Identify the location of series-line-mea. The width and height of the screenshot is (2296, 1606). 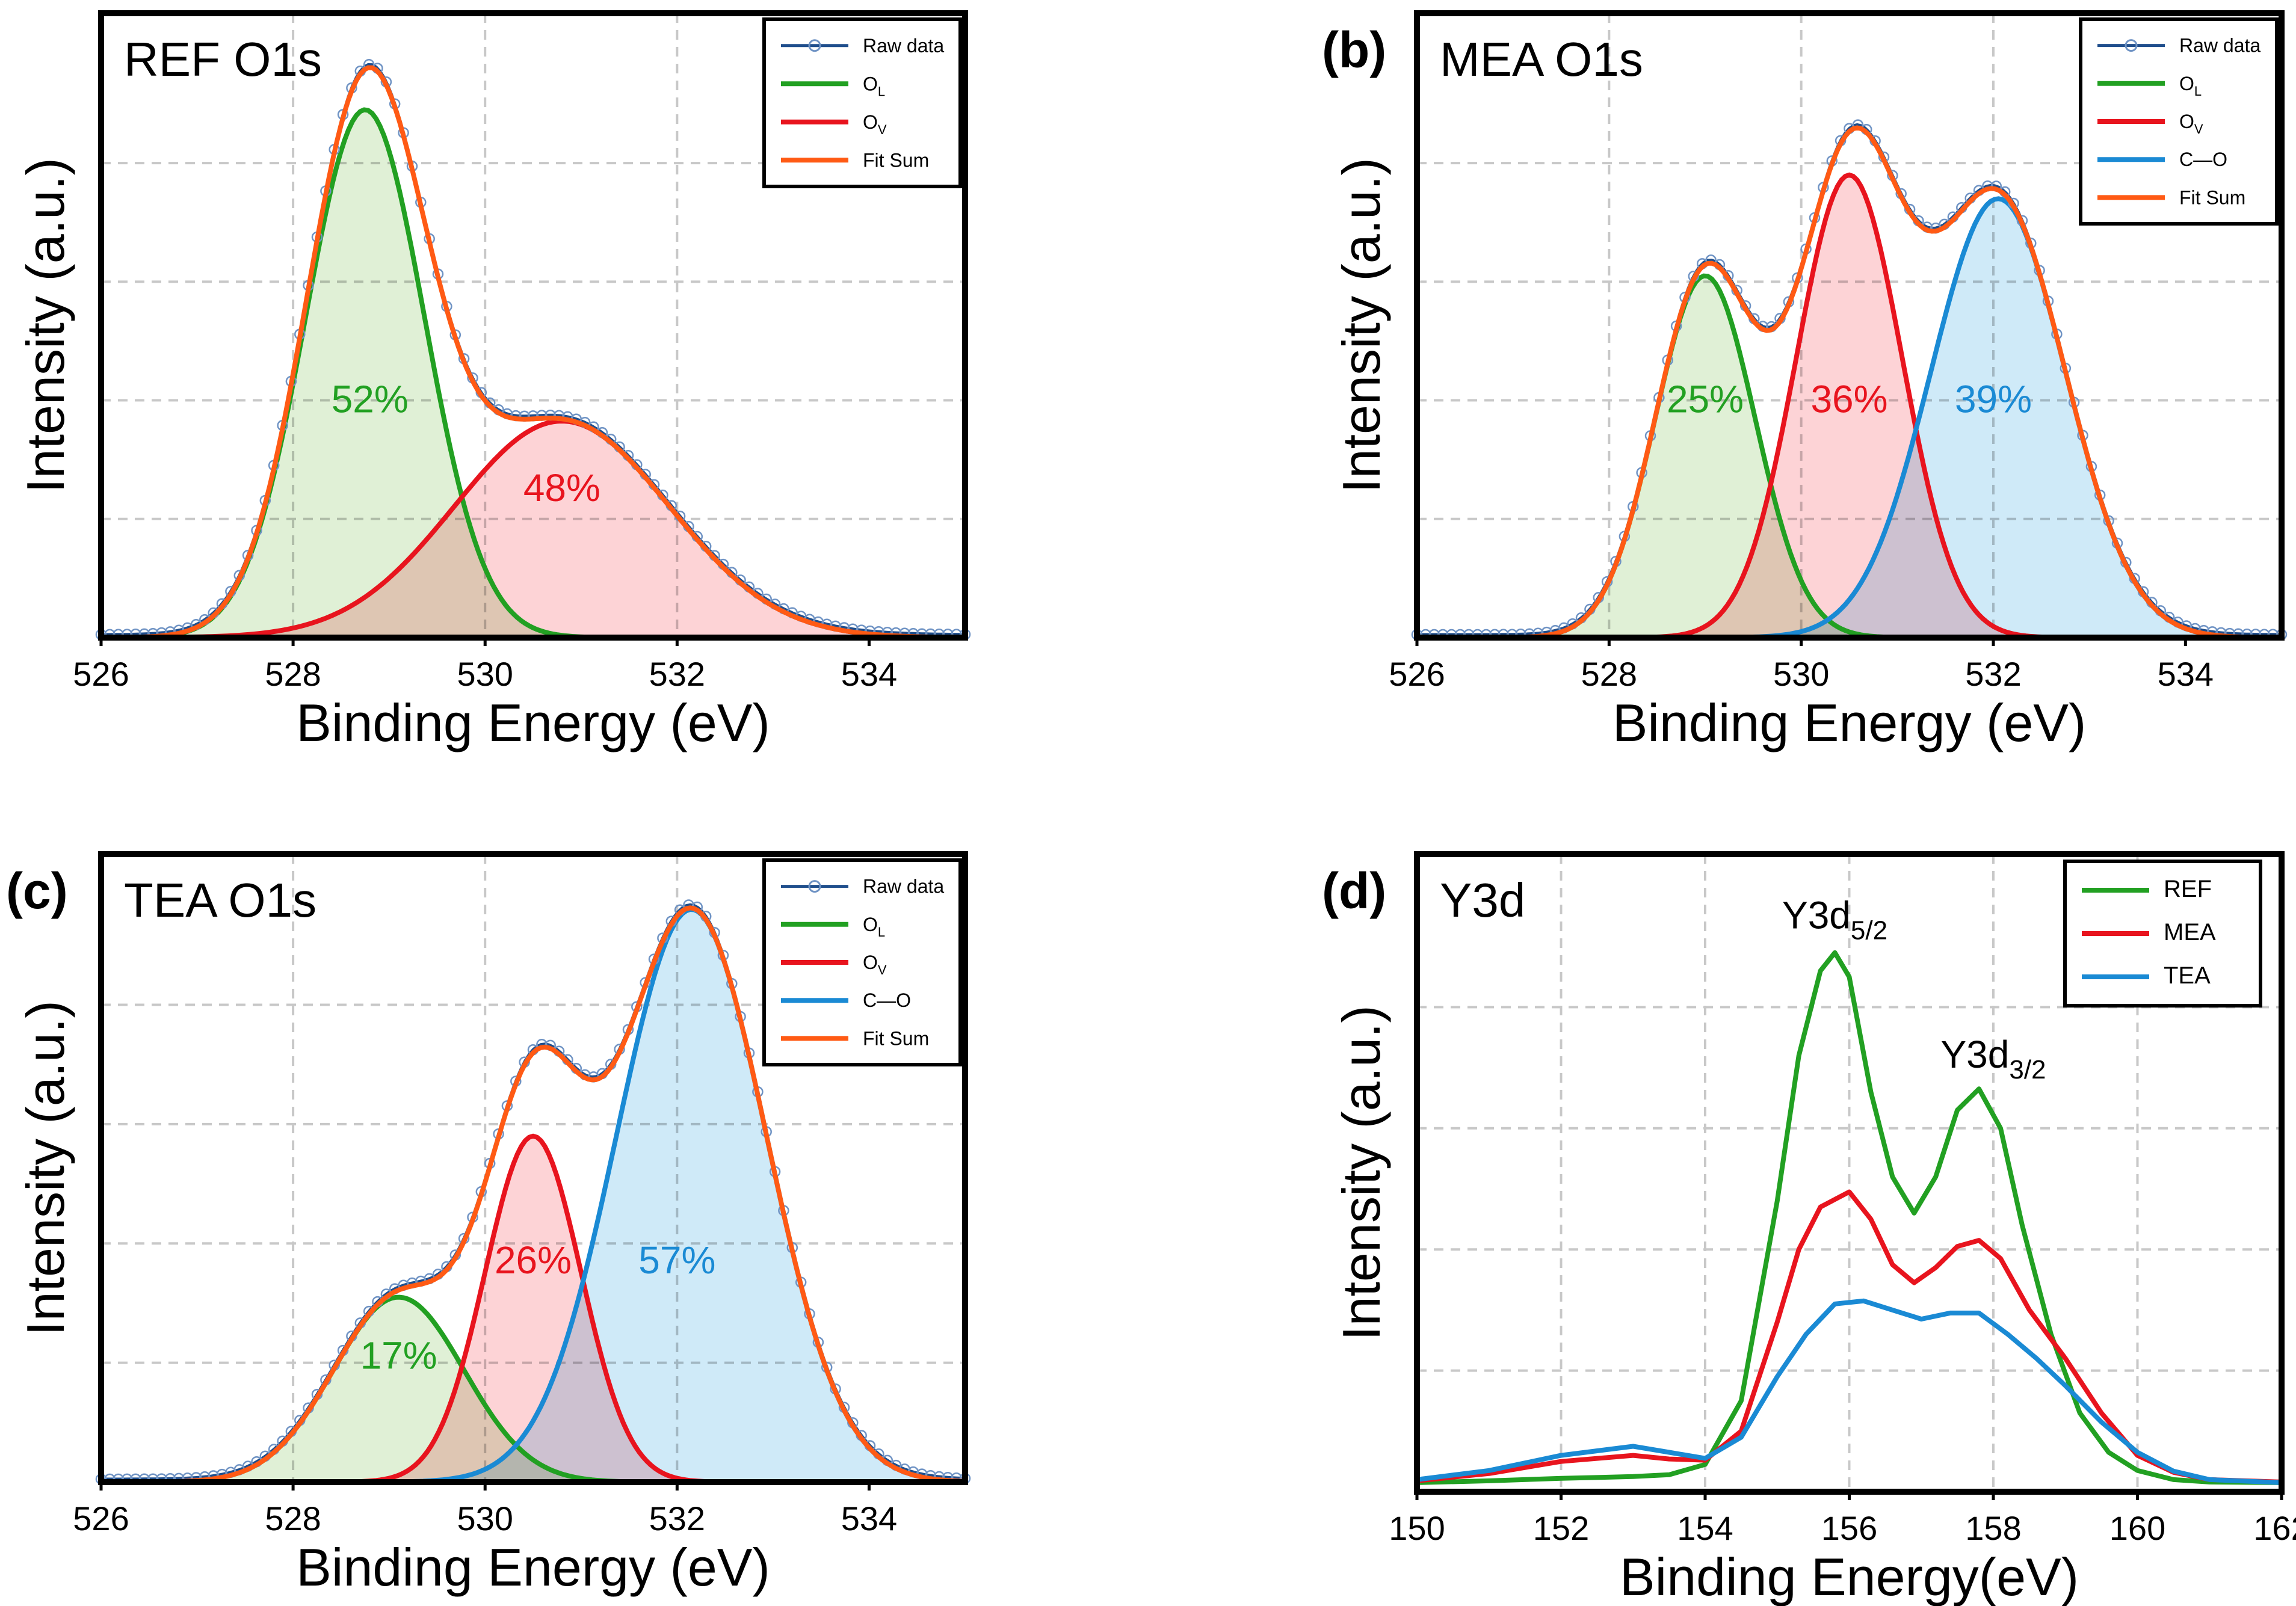
(1849, 1336).